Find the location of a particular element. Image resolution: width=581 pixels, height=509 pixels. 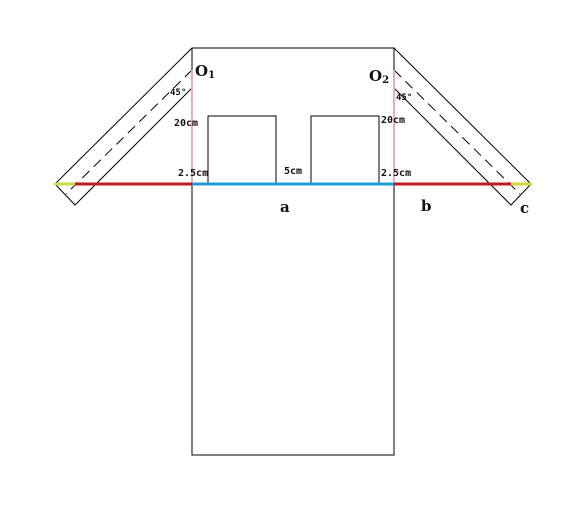

right-inner-square is located at coordinates (345, 150).